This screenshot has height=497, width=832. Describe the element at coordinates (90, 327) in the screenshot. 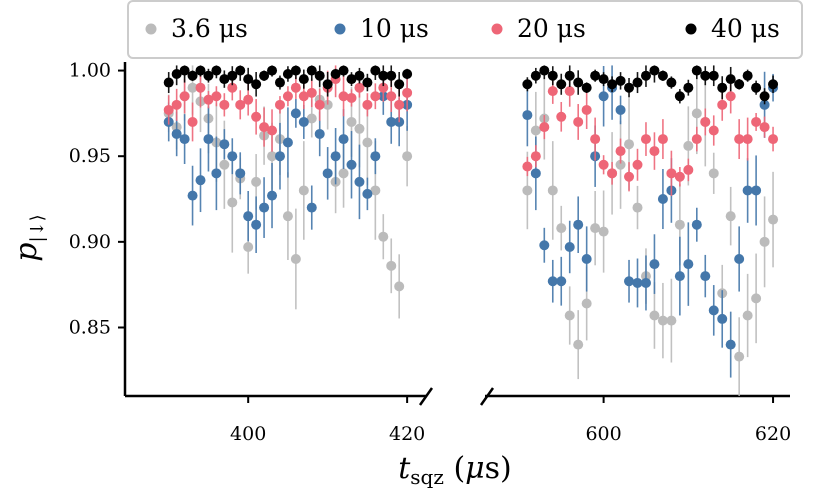

I see `y-tick-label: 0.85` at that location.